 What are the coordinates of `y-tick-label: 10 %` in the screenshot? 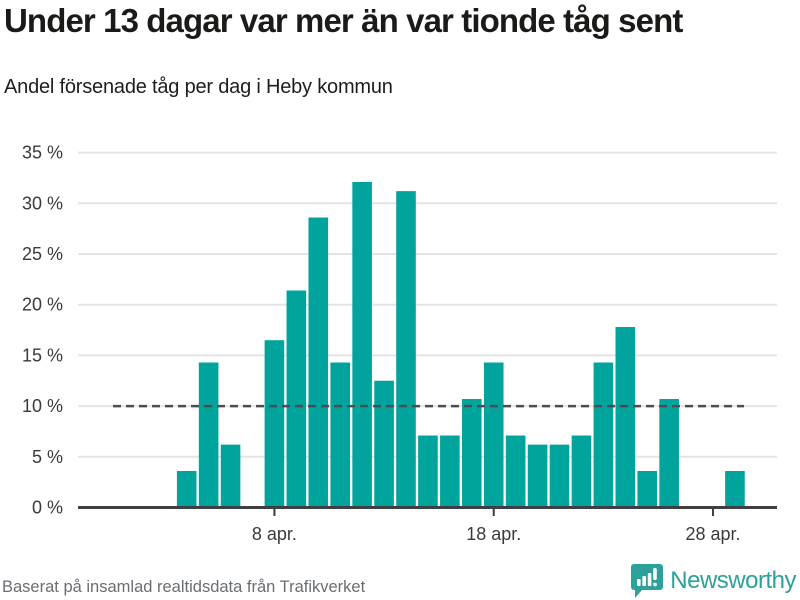 It's located at (42, 406).